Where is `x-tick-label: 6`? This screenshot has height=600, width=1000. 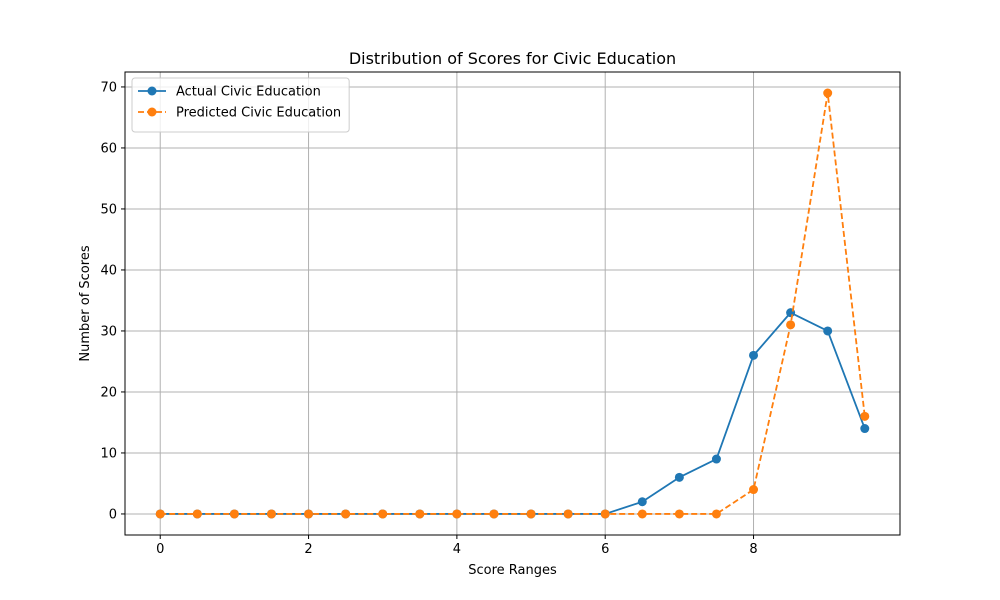
x-tick-label: 6 is located at coordinates (605, 549).